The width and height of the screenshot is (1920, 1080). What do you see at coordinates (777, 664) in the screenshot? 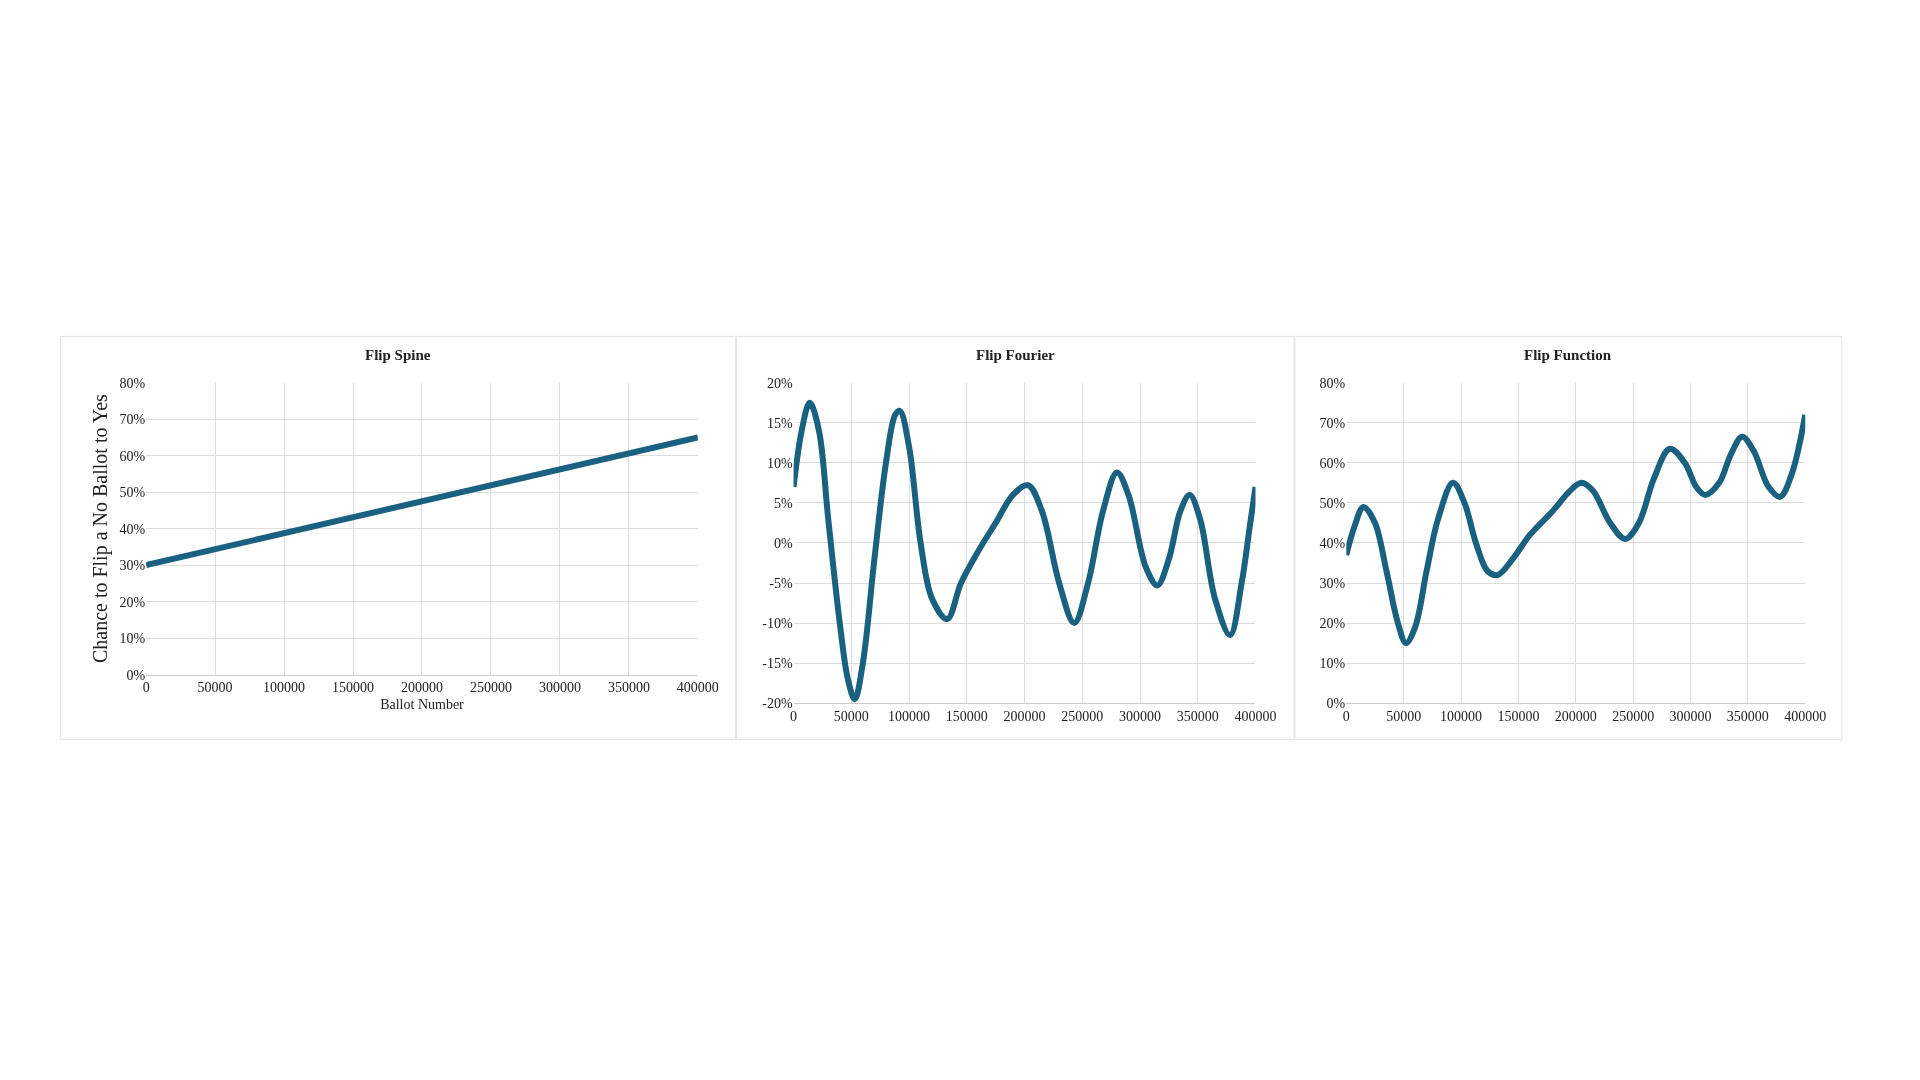
I see `y-tick-label: -15%` at bounding box center [777, 664].